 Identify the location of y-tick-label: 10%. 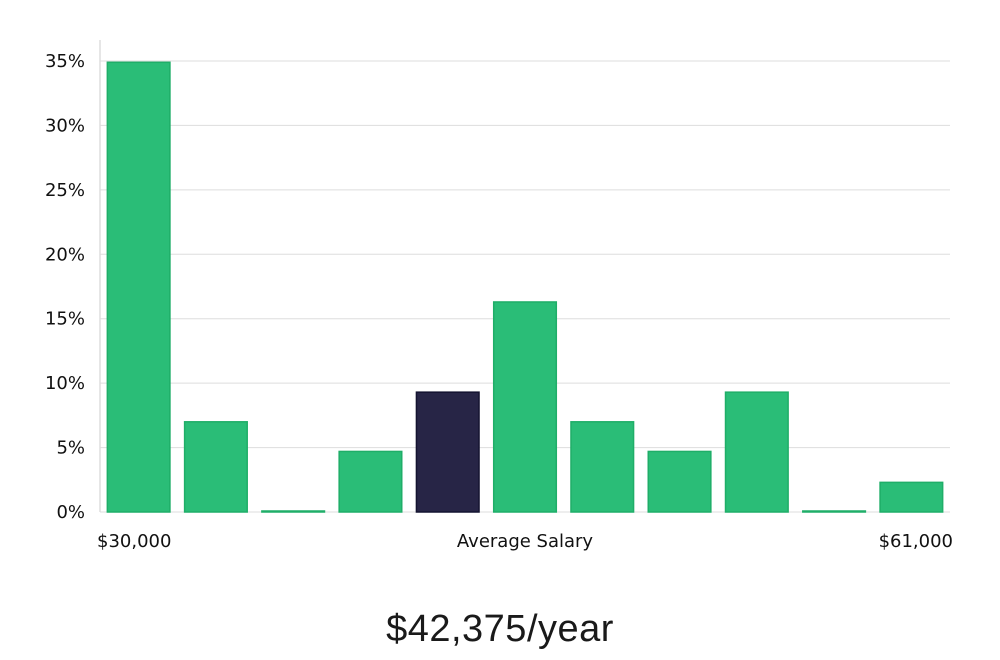
(65, 383).